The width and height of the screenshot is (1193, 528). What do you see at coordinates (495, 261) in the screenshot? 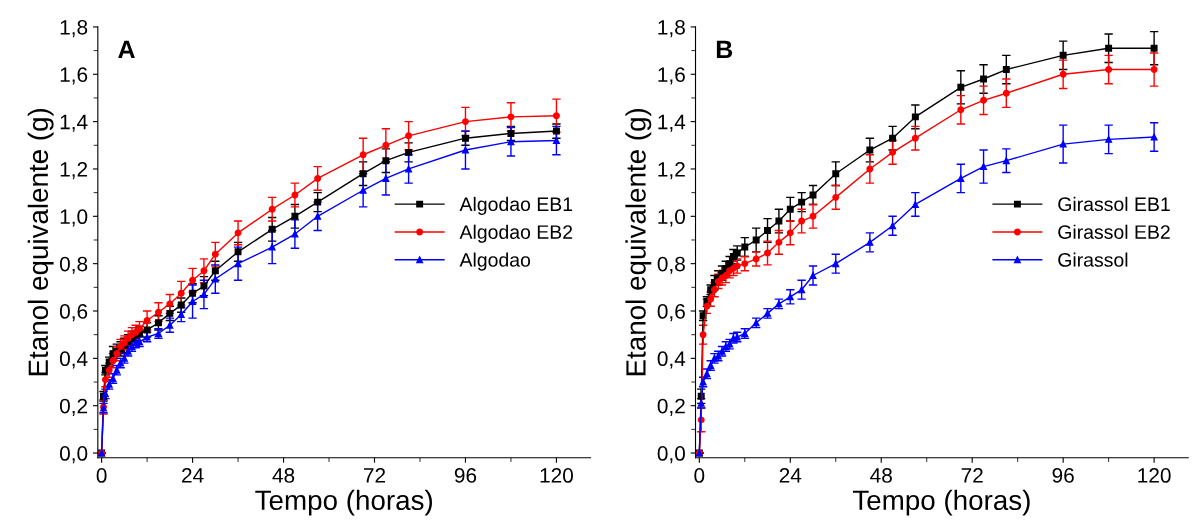
I see `legend-label: Algodao` at bounding box center [495, 261].